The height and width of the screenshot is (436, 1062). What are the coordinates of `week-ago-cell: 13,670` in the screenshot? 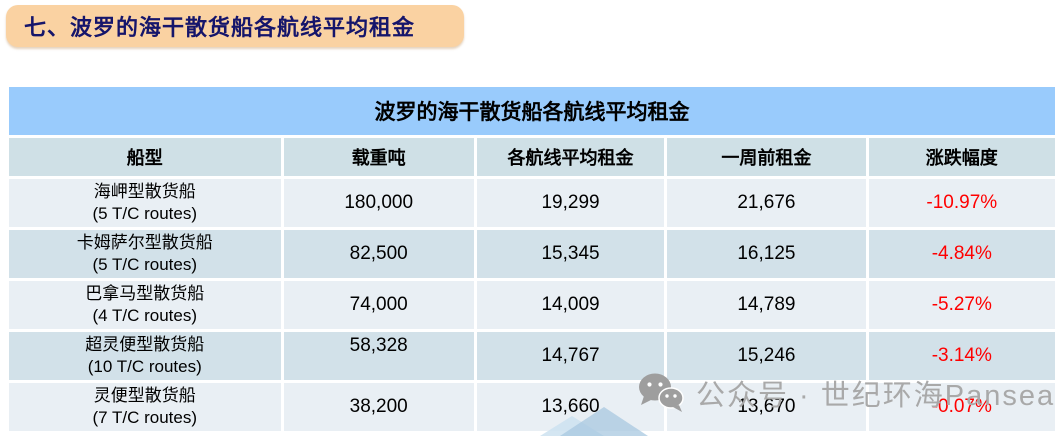 It's located at (766, 407).